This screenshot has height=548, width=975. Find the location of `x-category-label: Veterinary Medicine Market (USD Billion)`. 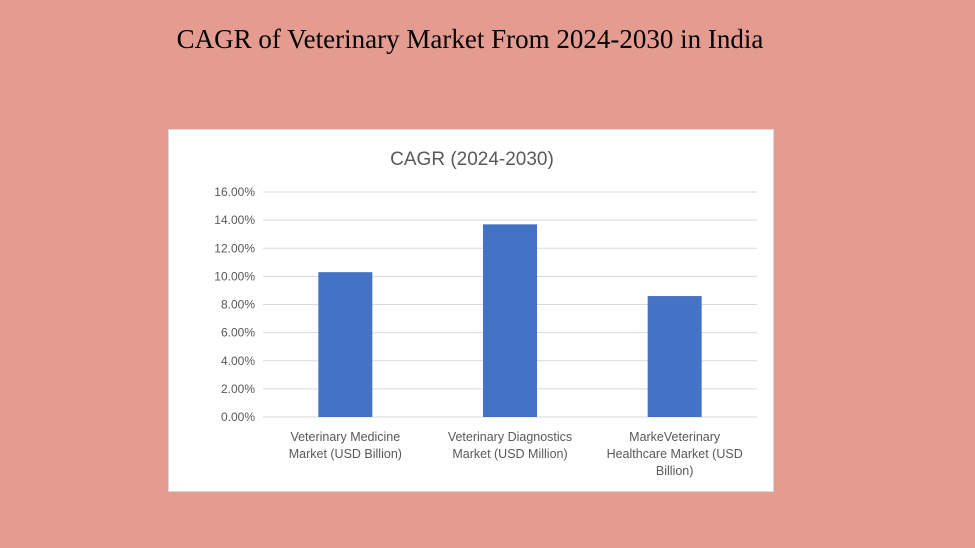

x-category-label: Veterinary Medicine Market (USD Billion) is located at coordinates (345, 445).